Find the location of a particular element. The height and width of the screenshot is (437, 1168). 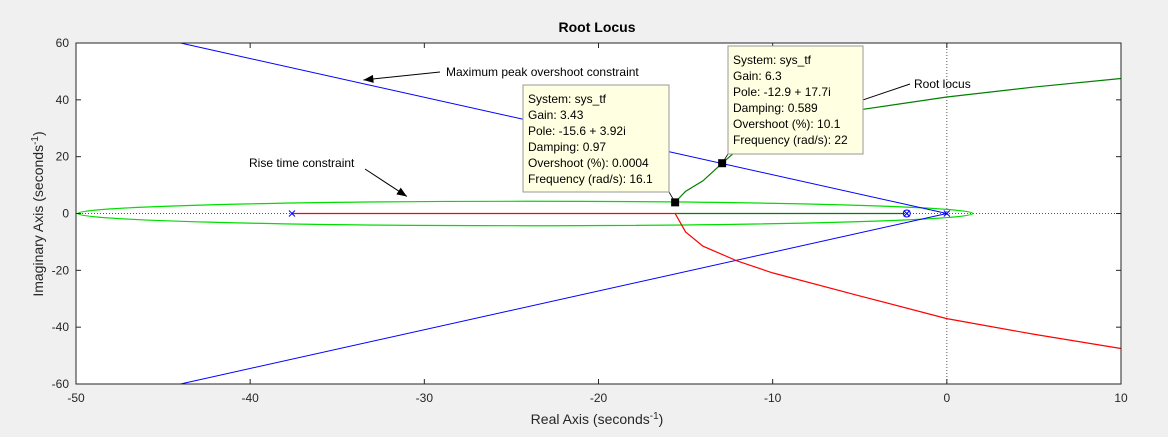

datatip-2-line-6: Frequency (rad/s): 22 is located at coordinates (790, 140).